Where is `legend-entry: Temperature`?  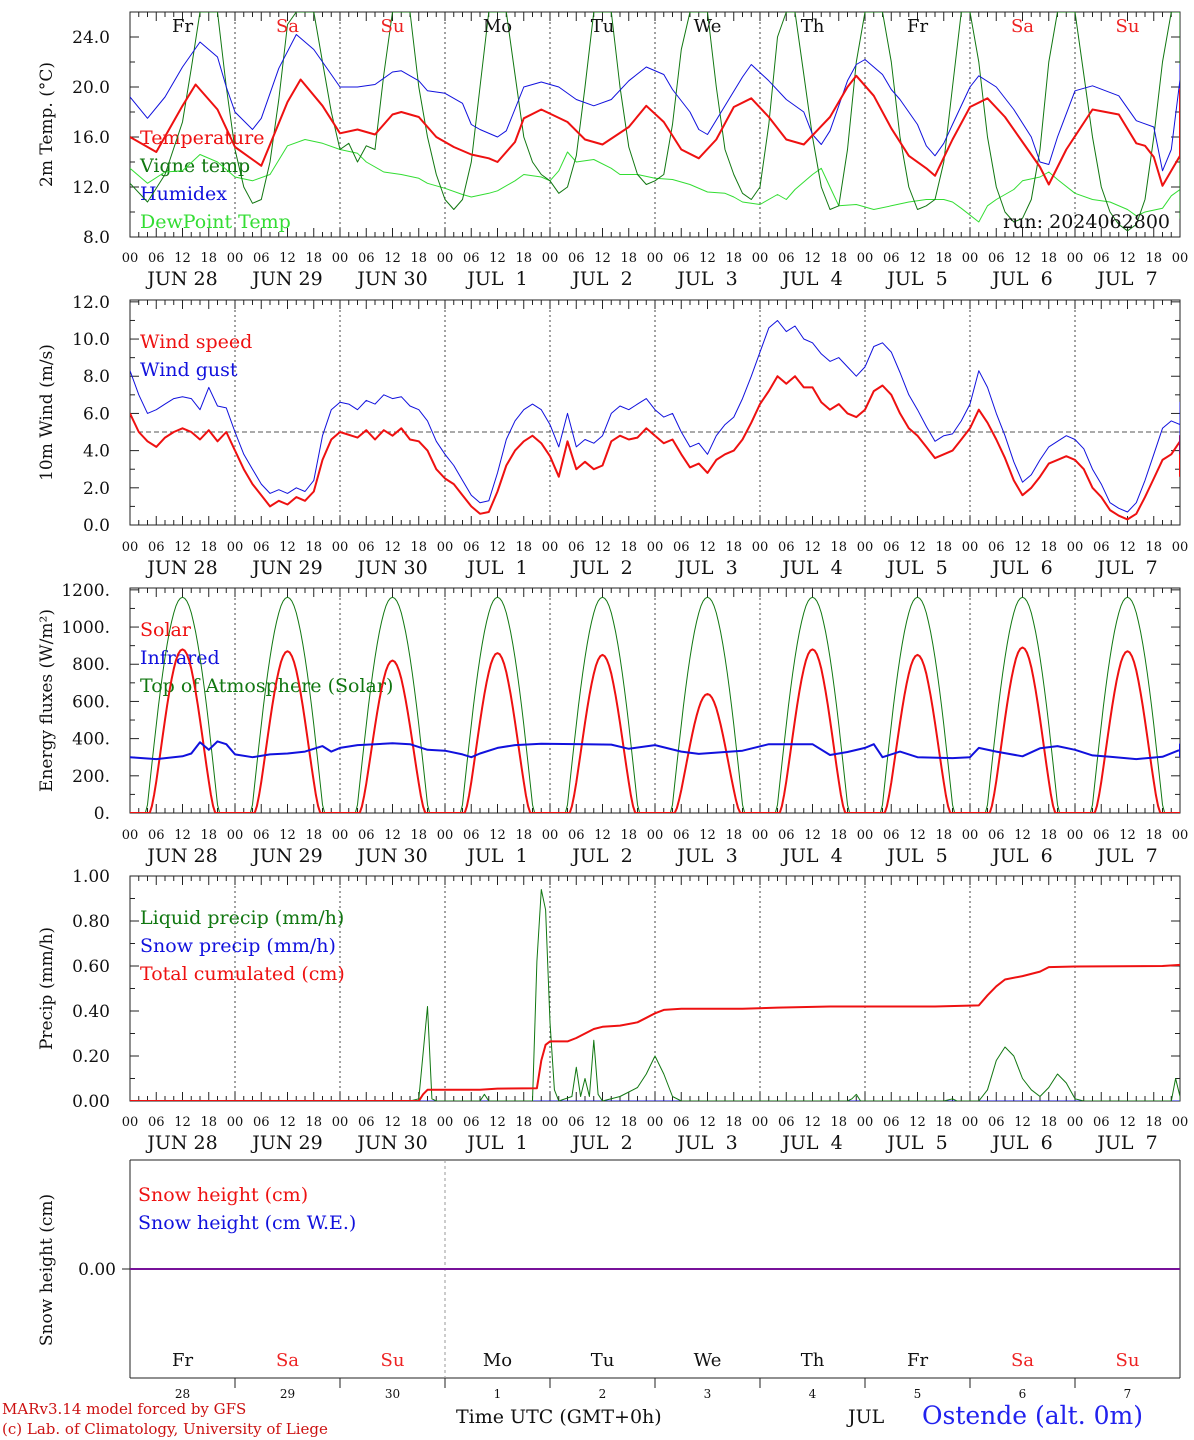 legend-entry: Temperature is located at coordinates (202, 138).